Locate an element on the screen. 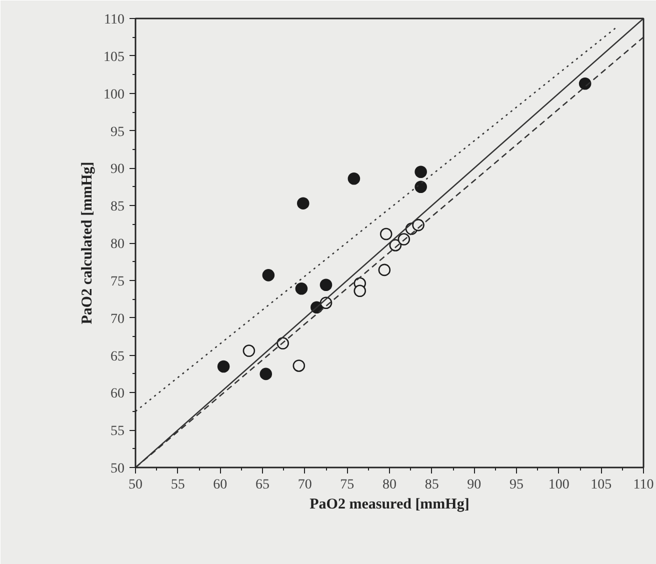 This screenshot has height=564, width=656. y-tick-label: 70 is located at coordinates (117, 319).